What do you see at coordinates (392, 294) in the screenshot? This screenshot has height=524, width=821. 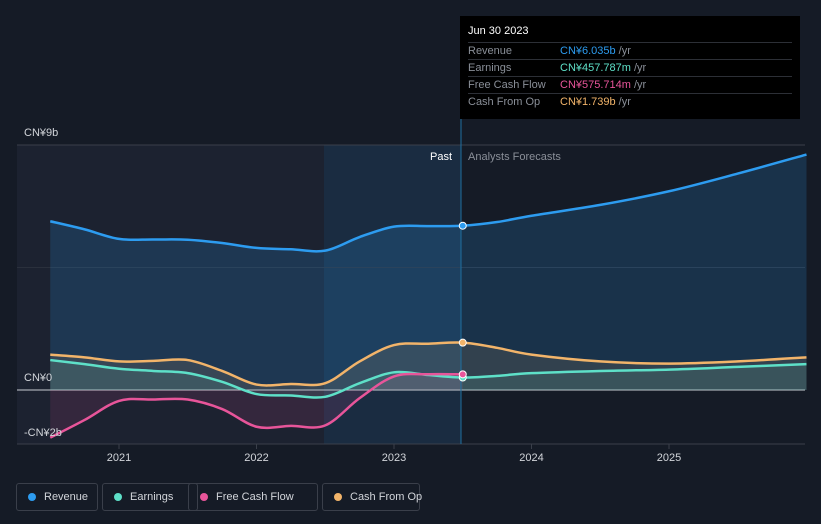 I see `past-highlight-band` at bounding box center [392, 294].